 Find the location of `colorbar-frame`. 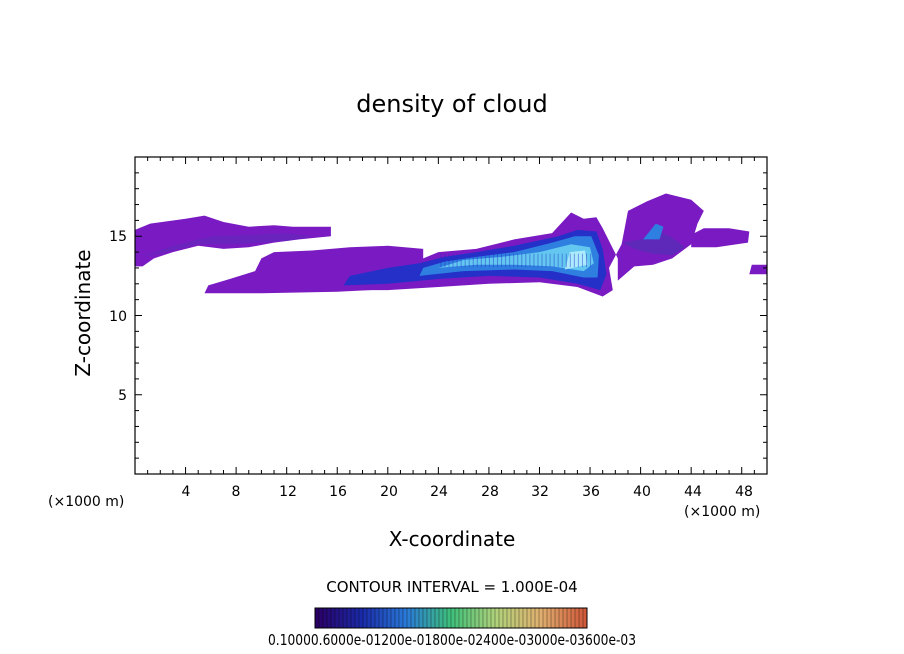

colorbar-frame is located at coordinates (451, 618).